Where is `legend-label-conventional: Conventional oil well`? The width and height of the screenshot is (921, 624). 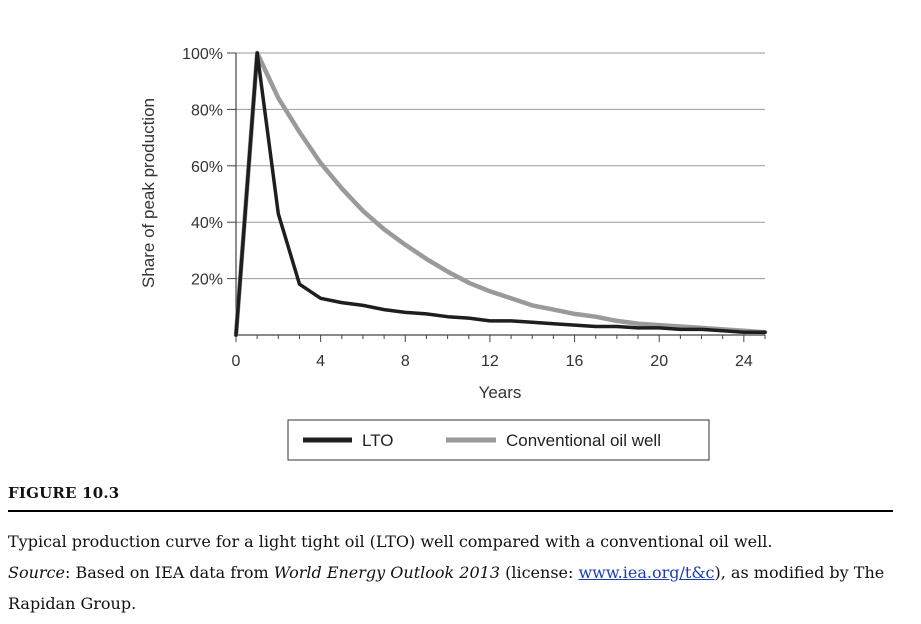
legend-label-conventional: Conventional oil well is located at coordinates (583, 440).